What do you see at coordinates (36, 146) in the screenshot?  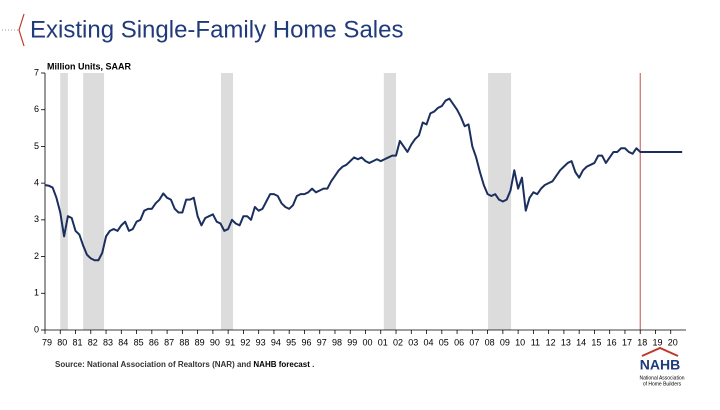 I see `y-tick-label: 5` at bounding box center [36, 146].